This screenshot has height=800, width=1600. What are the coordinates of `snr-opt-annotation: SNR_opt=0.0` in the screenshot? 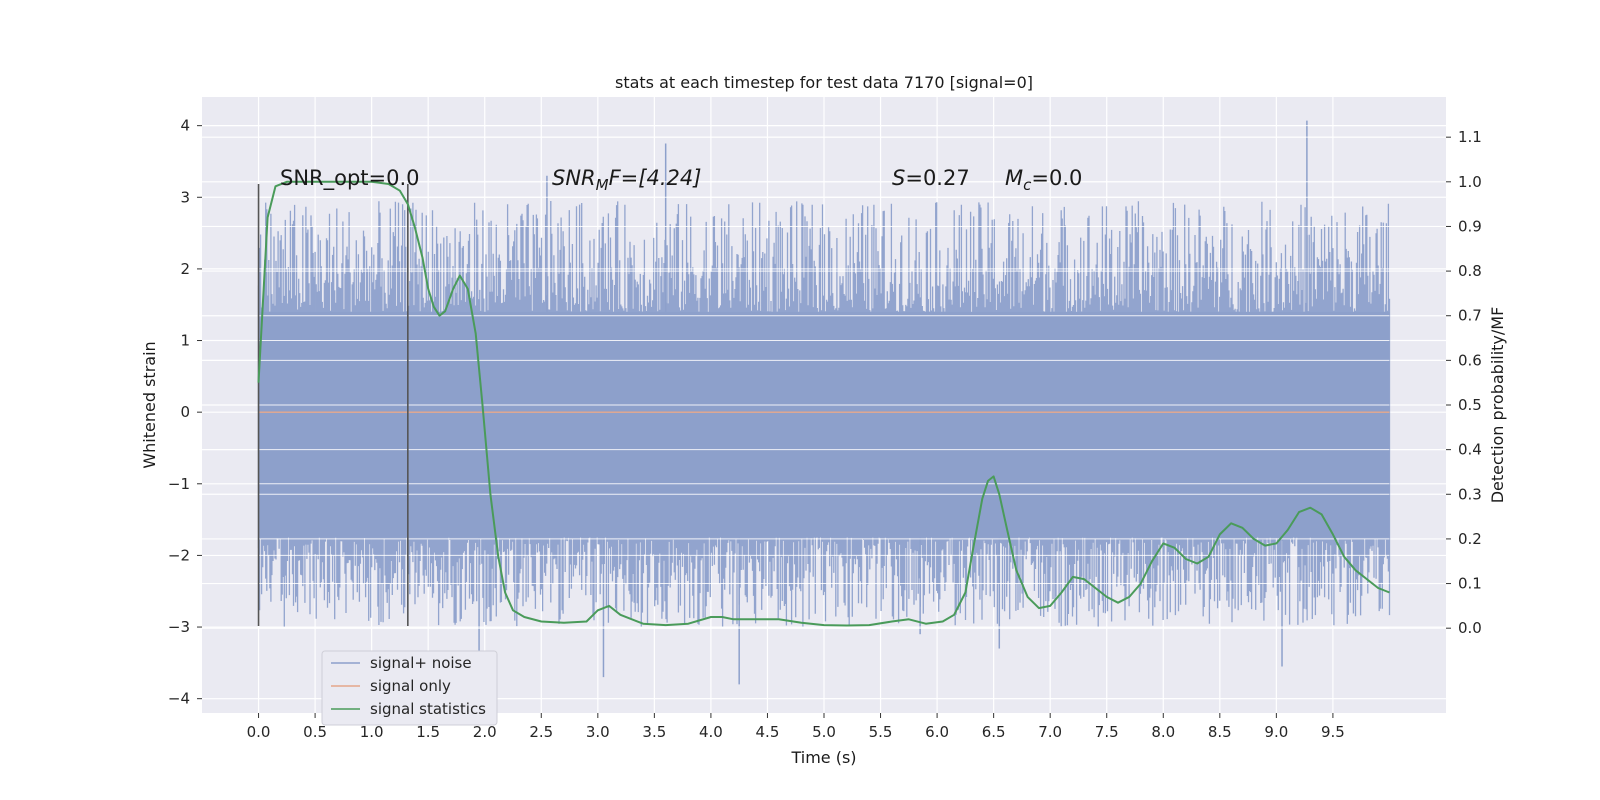 It's located at (350, 178).